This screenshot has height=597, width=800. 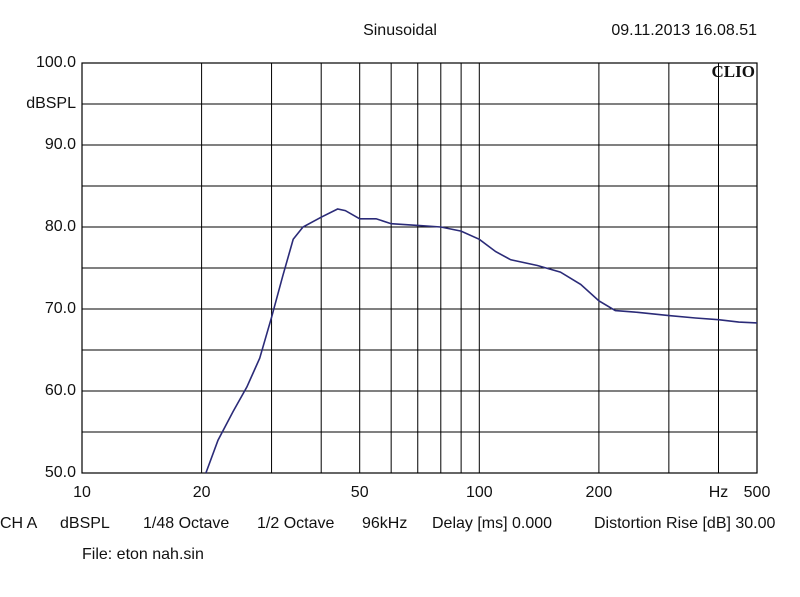 What do you see at coordinates (719, 492) in the screenshot?
I see `x-axis-unit: Hz` at bounding box center [719, 492].